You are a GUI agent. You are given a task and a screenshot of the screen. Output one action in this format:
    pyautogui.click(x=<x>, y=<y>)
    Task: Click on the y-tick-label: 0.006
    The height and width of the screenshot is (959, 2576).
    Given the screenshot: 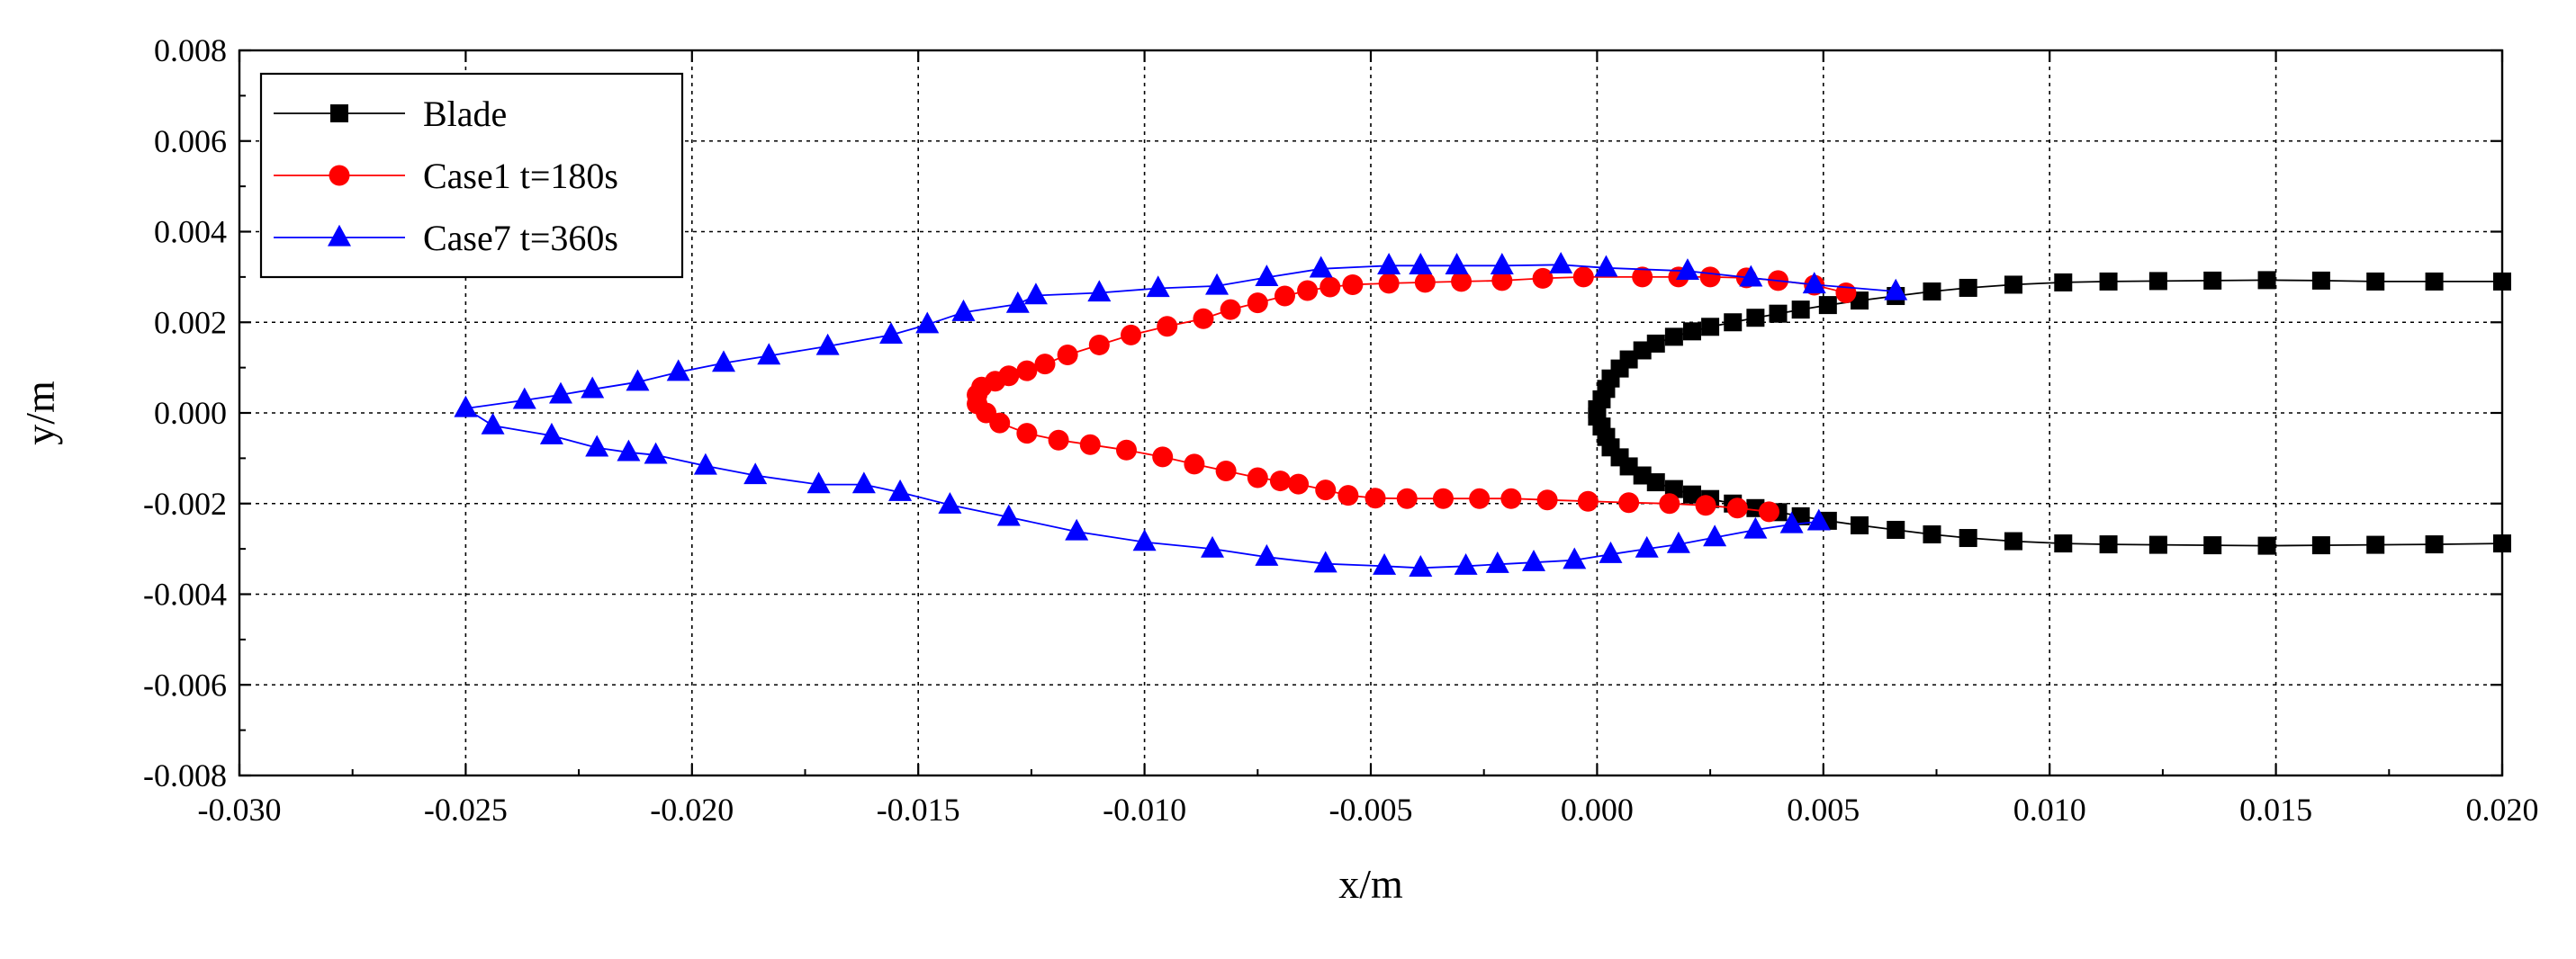 What is the action you would take?
    pyautogui.click(x=190, y=141)
    